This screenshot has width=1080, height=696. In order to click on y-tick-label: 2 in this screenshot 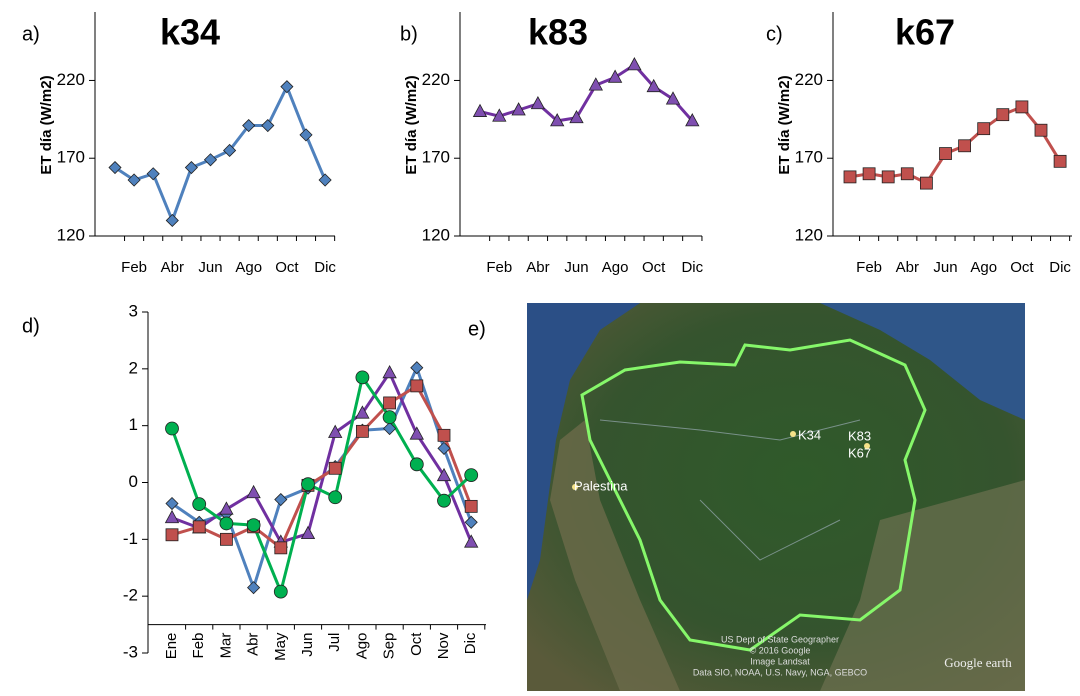, I will do `click(133, 367)`.